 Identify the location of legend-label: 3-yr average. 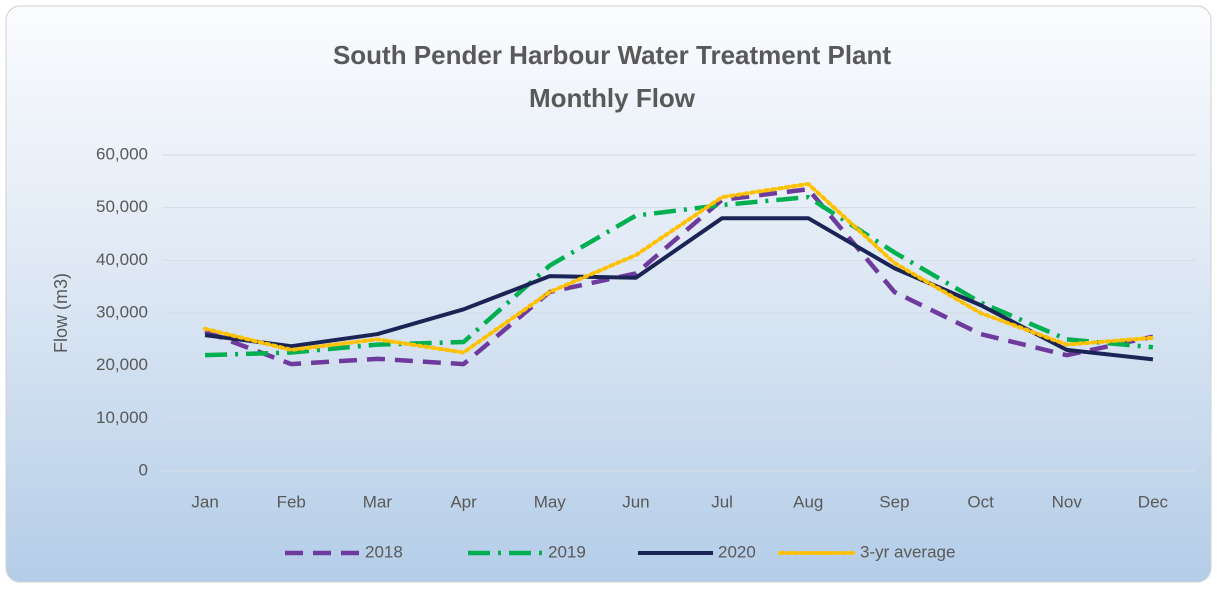
(907, 551).